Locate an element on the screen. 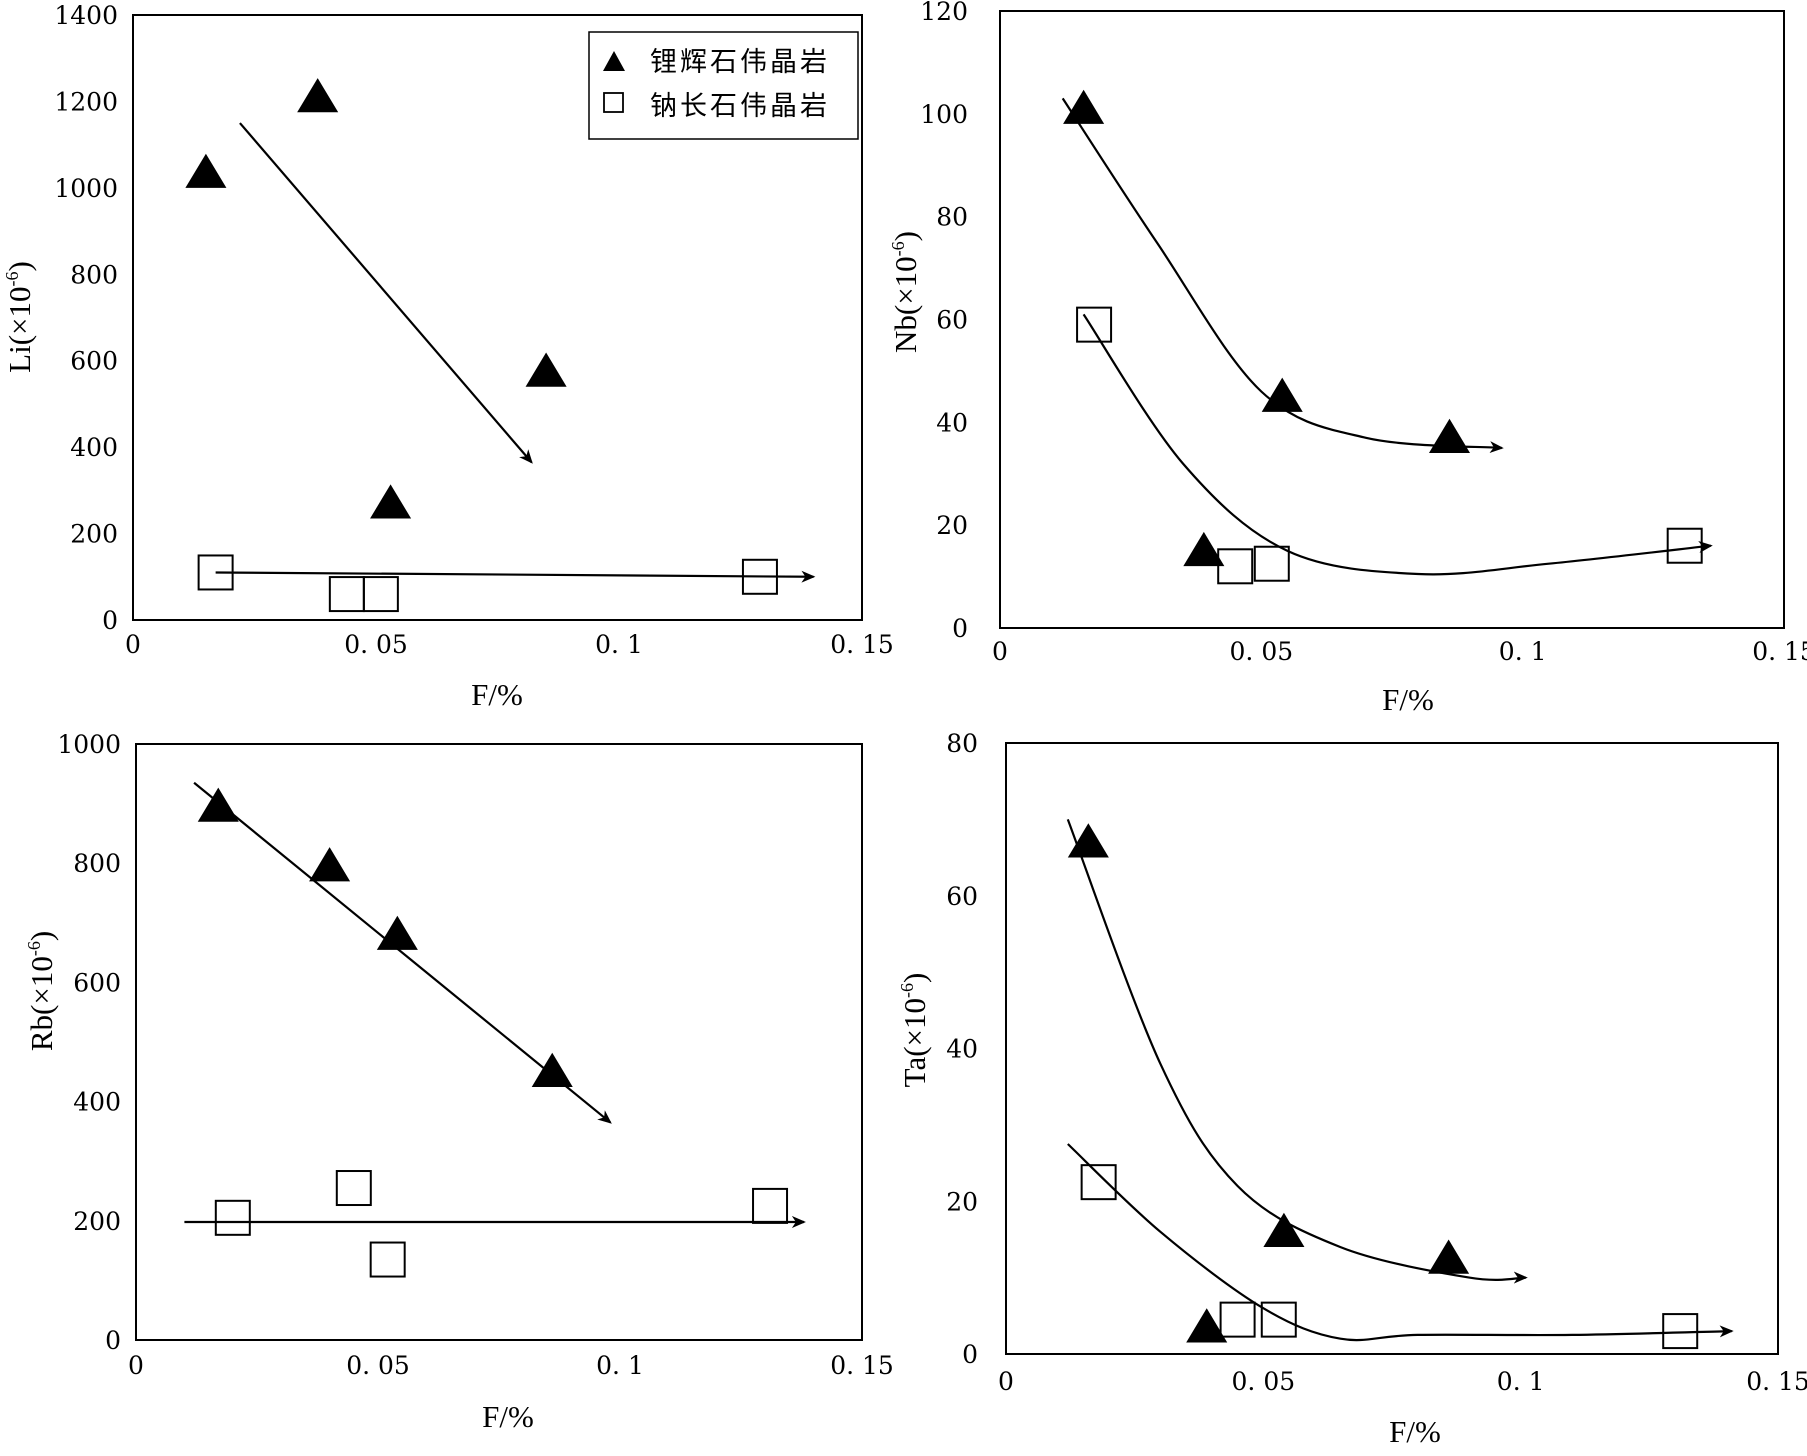 This screenshot has width=1807, height=1456. legend-frame is located at coordinates (723, 85).